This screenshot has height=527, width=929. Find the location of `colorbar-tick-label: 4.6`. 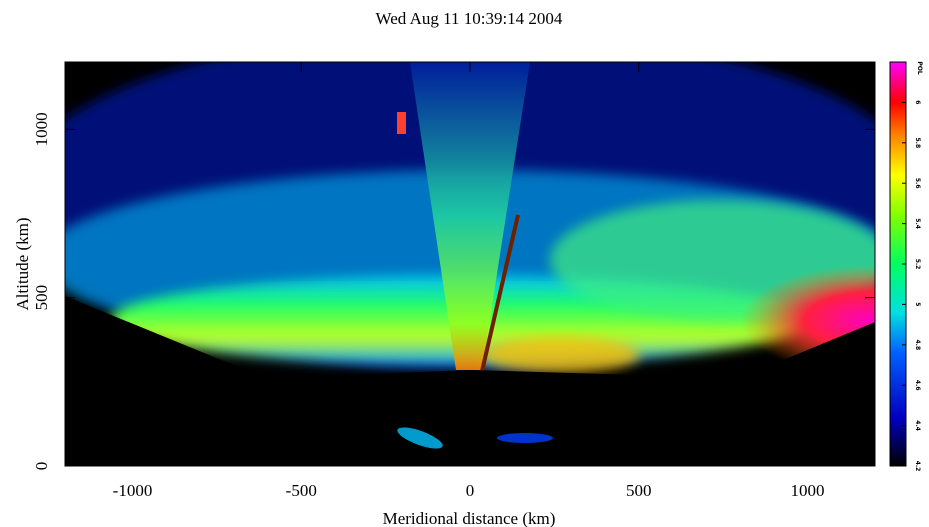

colorbar-tick-label: 4.6 is located at coordinates (917, 385).